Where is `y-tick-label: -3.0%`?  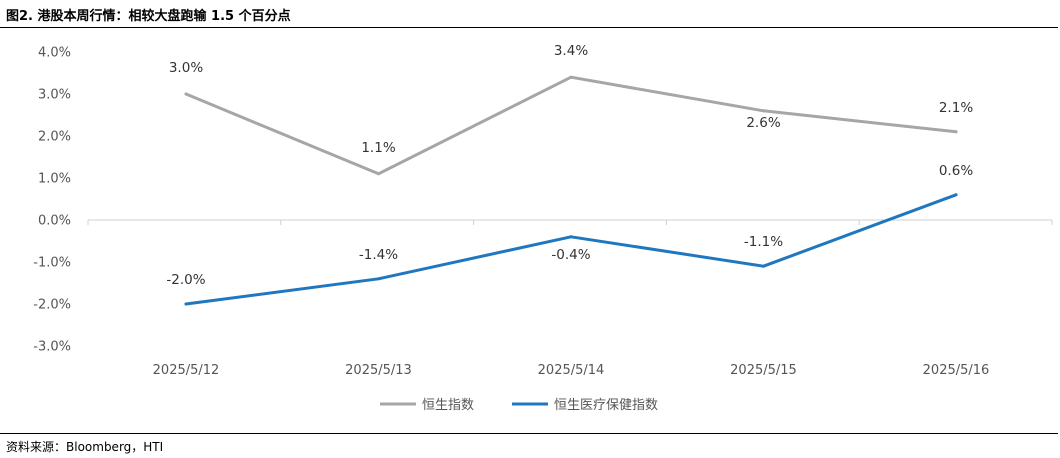 y-tick-label: -3.0% is located at coordinates (52, 347).